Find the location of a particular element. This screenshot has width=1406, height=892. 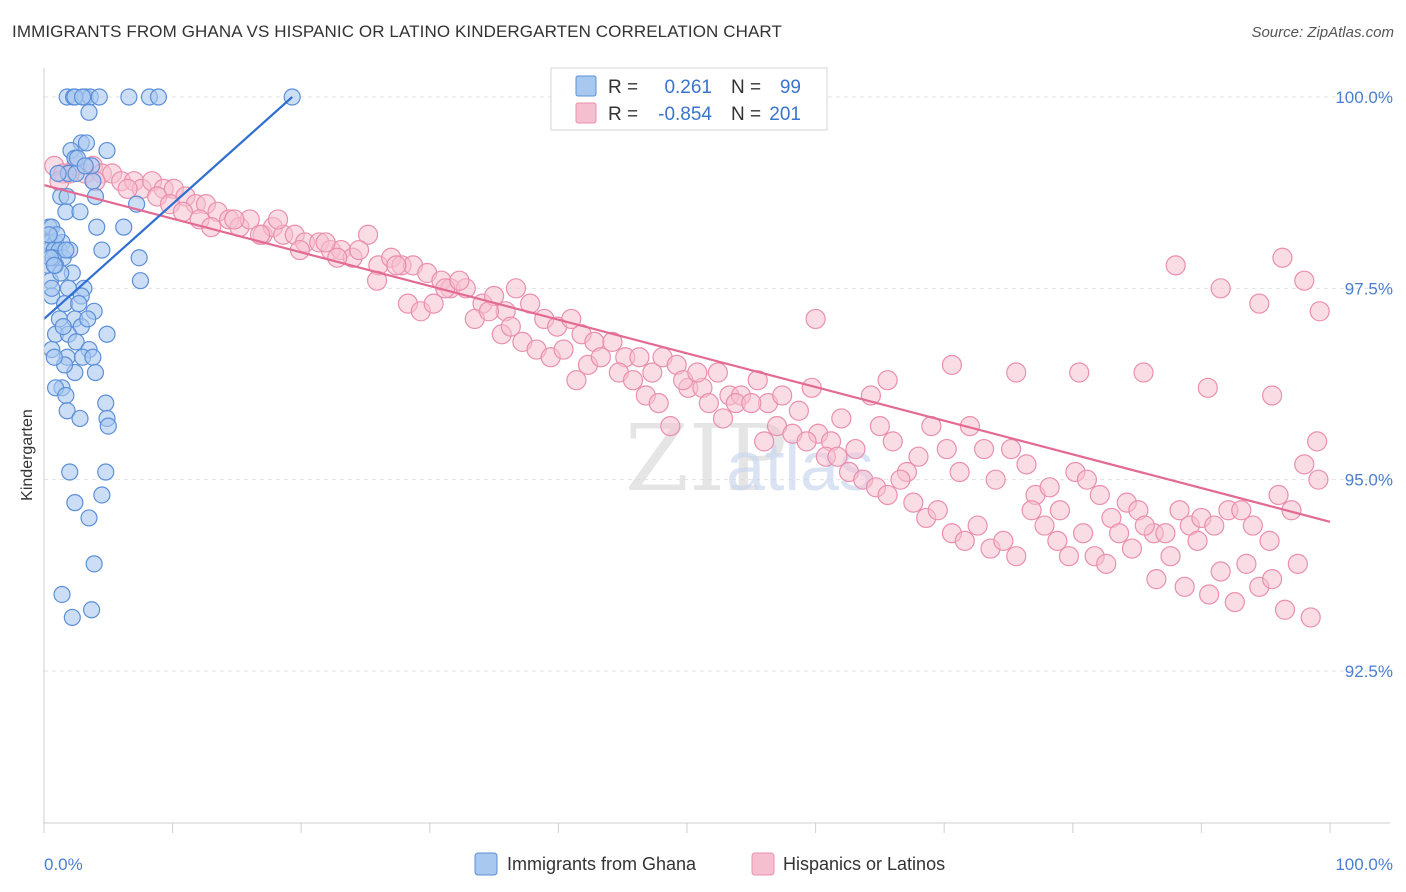

legend-n-value-2: 201 is located at coordinates (785, 114).